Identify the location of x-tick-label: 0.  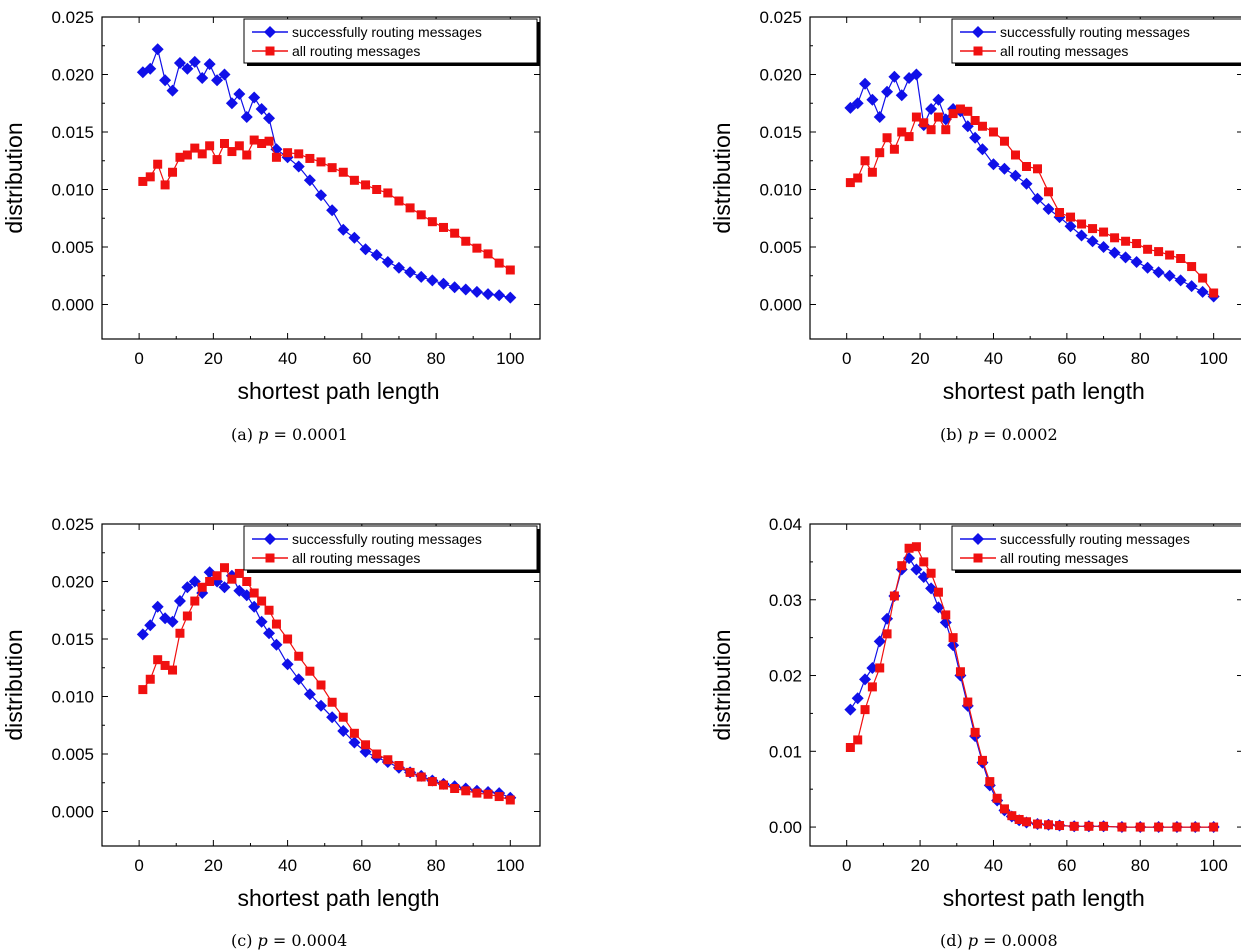
(846, 865).